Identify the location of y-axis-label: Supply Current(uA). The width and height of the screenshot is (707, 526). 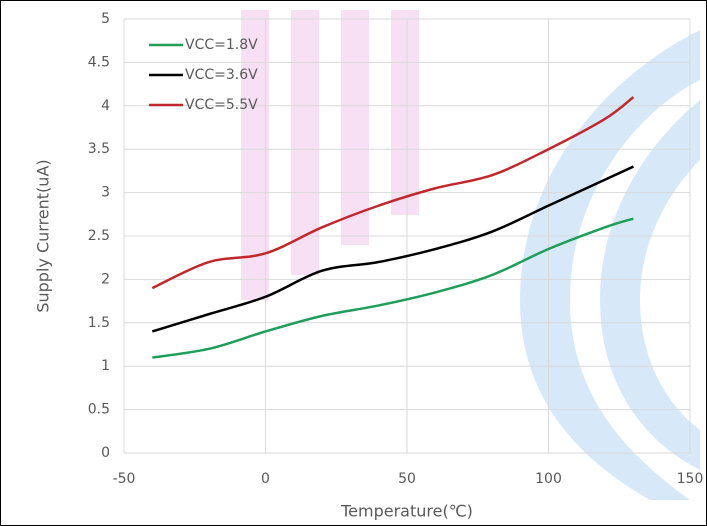
(43, 235).